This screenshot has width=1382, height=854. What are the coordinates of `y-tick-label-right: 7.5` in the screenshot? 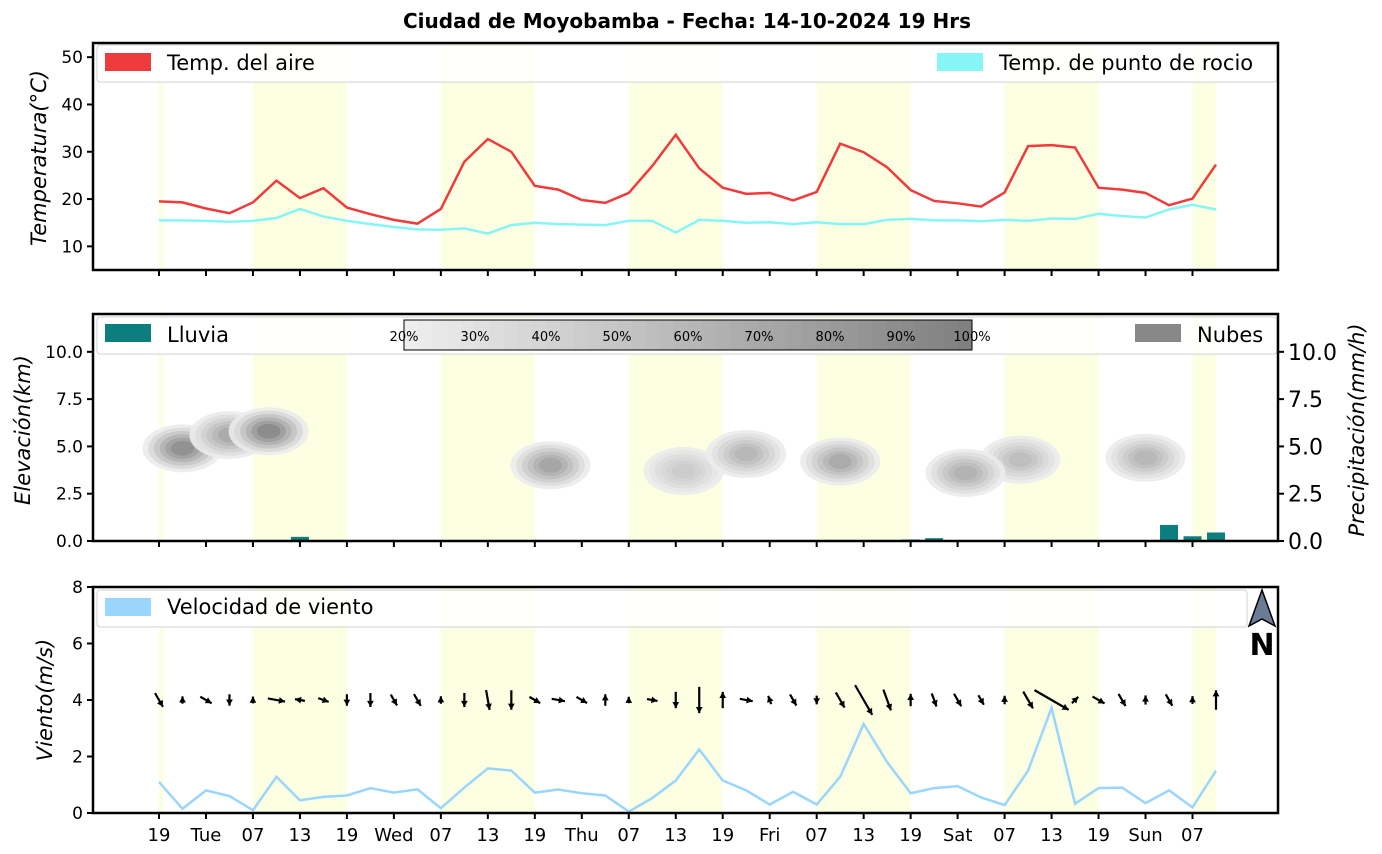 It's located at (1305, 400).